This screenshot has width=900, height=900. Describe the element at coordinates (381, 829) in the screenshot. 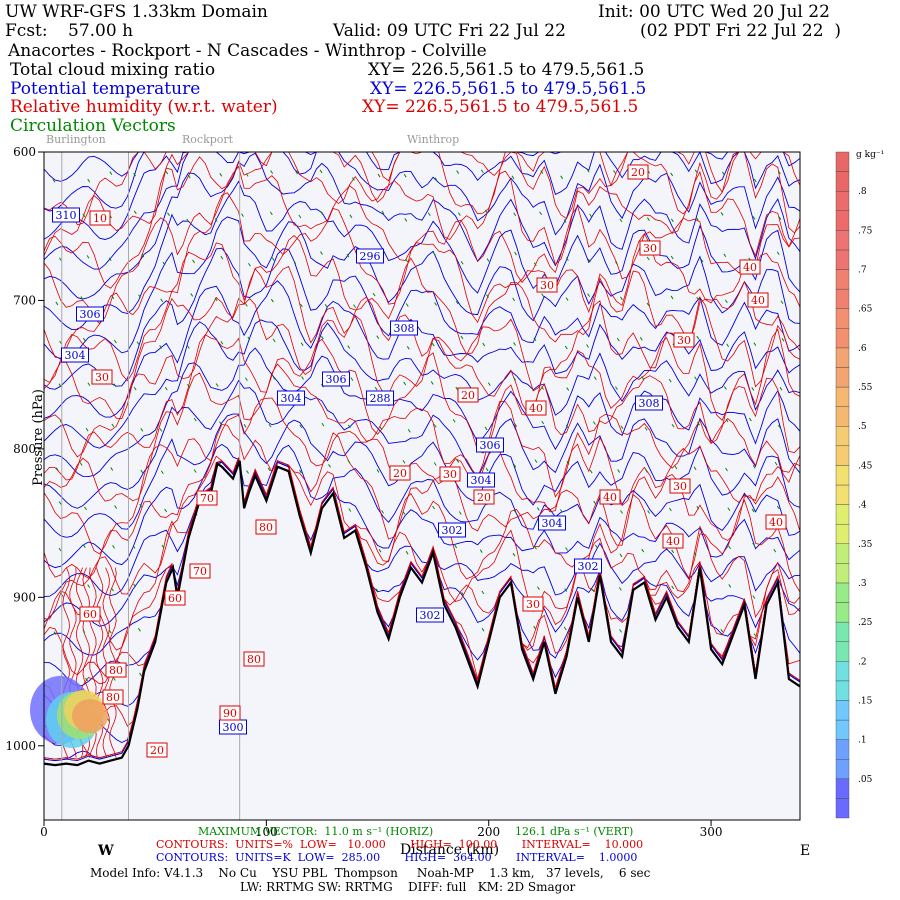

I see `x-axis: 0 100 200 300` at that location.